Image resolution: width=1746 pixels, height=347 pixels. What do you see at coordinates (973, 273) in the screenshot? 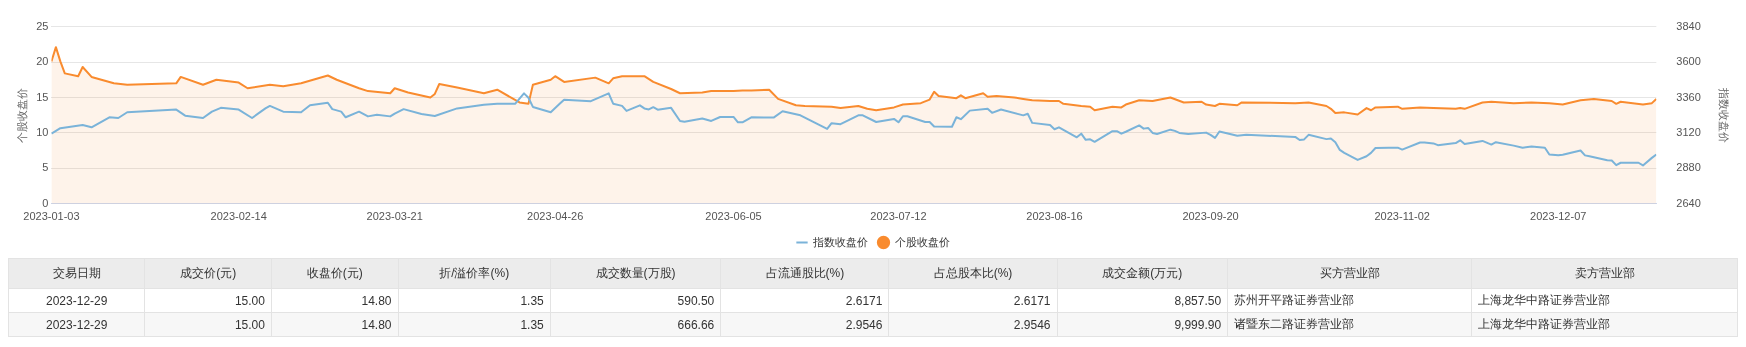
I see `category-label: 占总股本比(%)` at bounding box center [973, 273].